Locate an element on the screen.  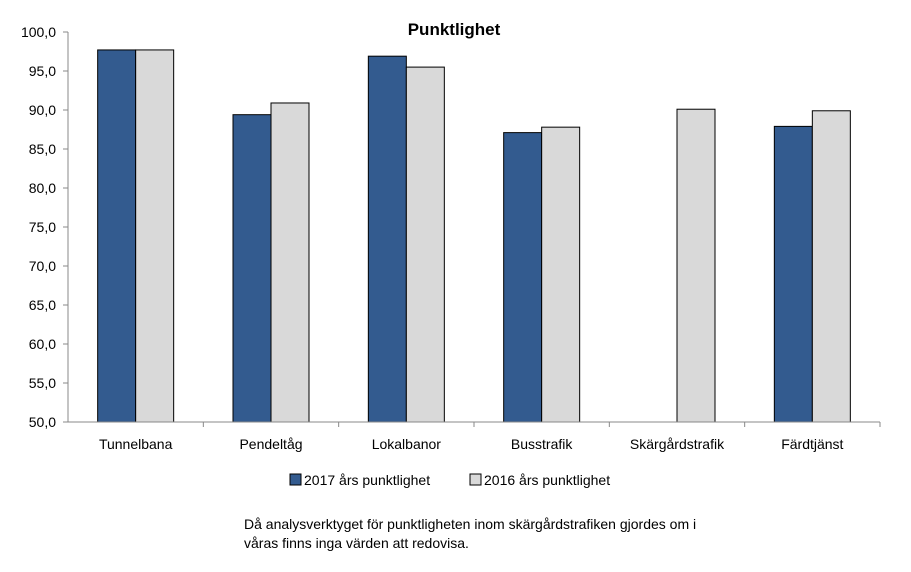
bar-2017-busstrafik is located at coordinates (523, 277).